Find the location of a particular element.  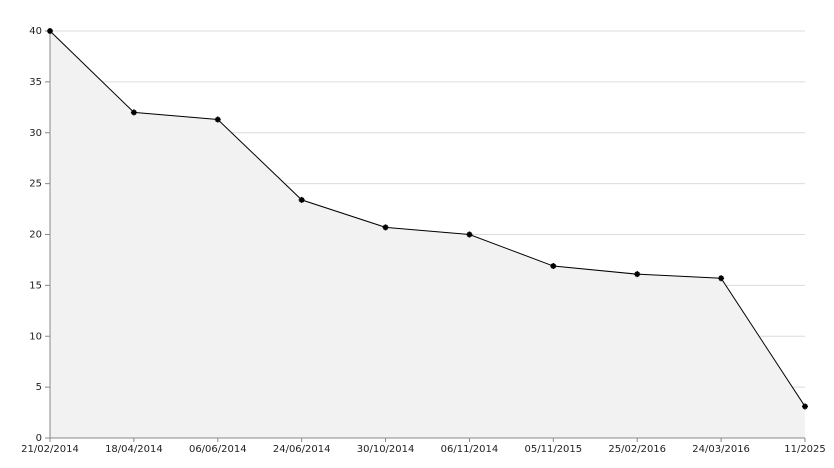

x-tick-label: 05/11/2015 is located at coordinates (554, 449).